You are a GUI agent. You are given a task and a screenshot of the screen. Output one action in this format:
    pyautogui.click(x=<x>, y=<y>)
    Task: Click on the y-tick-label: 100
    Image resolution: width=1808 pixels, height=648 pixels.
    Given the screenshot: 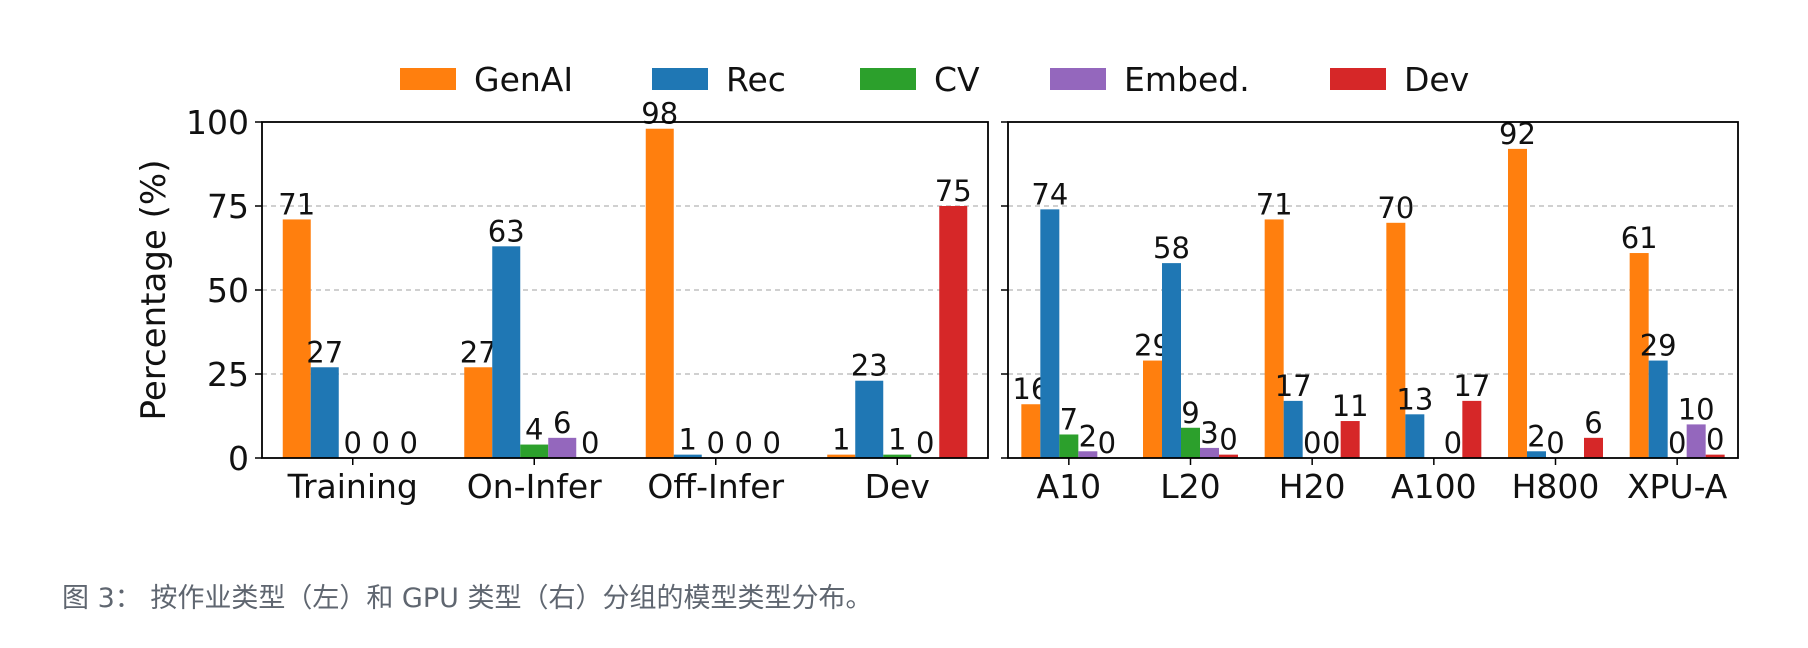 What is the action you would take?
    pyautogui.click(x=217, y=122)
    